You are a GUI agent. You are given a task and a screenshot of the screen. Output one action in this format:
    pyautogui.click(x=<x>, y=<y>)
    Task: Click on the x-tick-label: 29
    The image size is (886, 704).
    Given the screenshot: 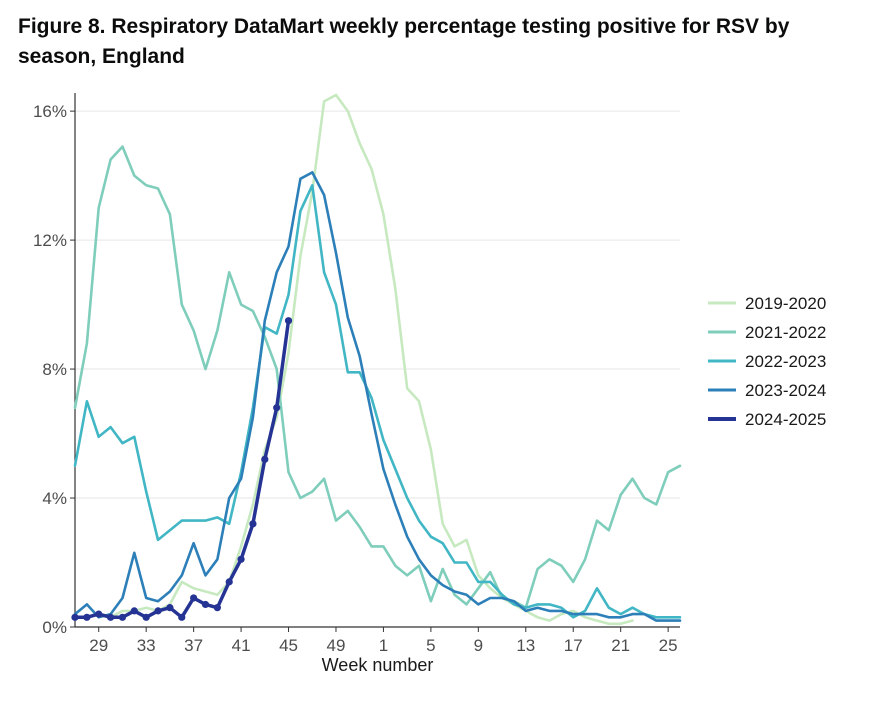 What is the action you would take?
    pyautogui.click(x=98, y=645)
    